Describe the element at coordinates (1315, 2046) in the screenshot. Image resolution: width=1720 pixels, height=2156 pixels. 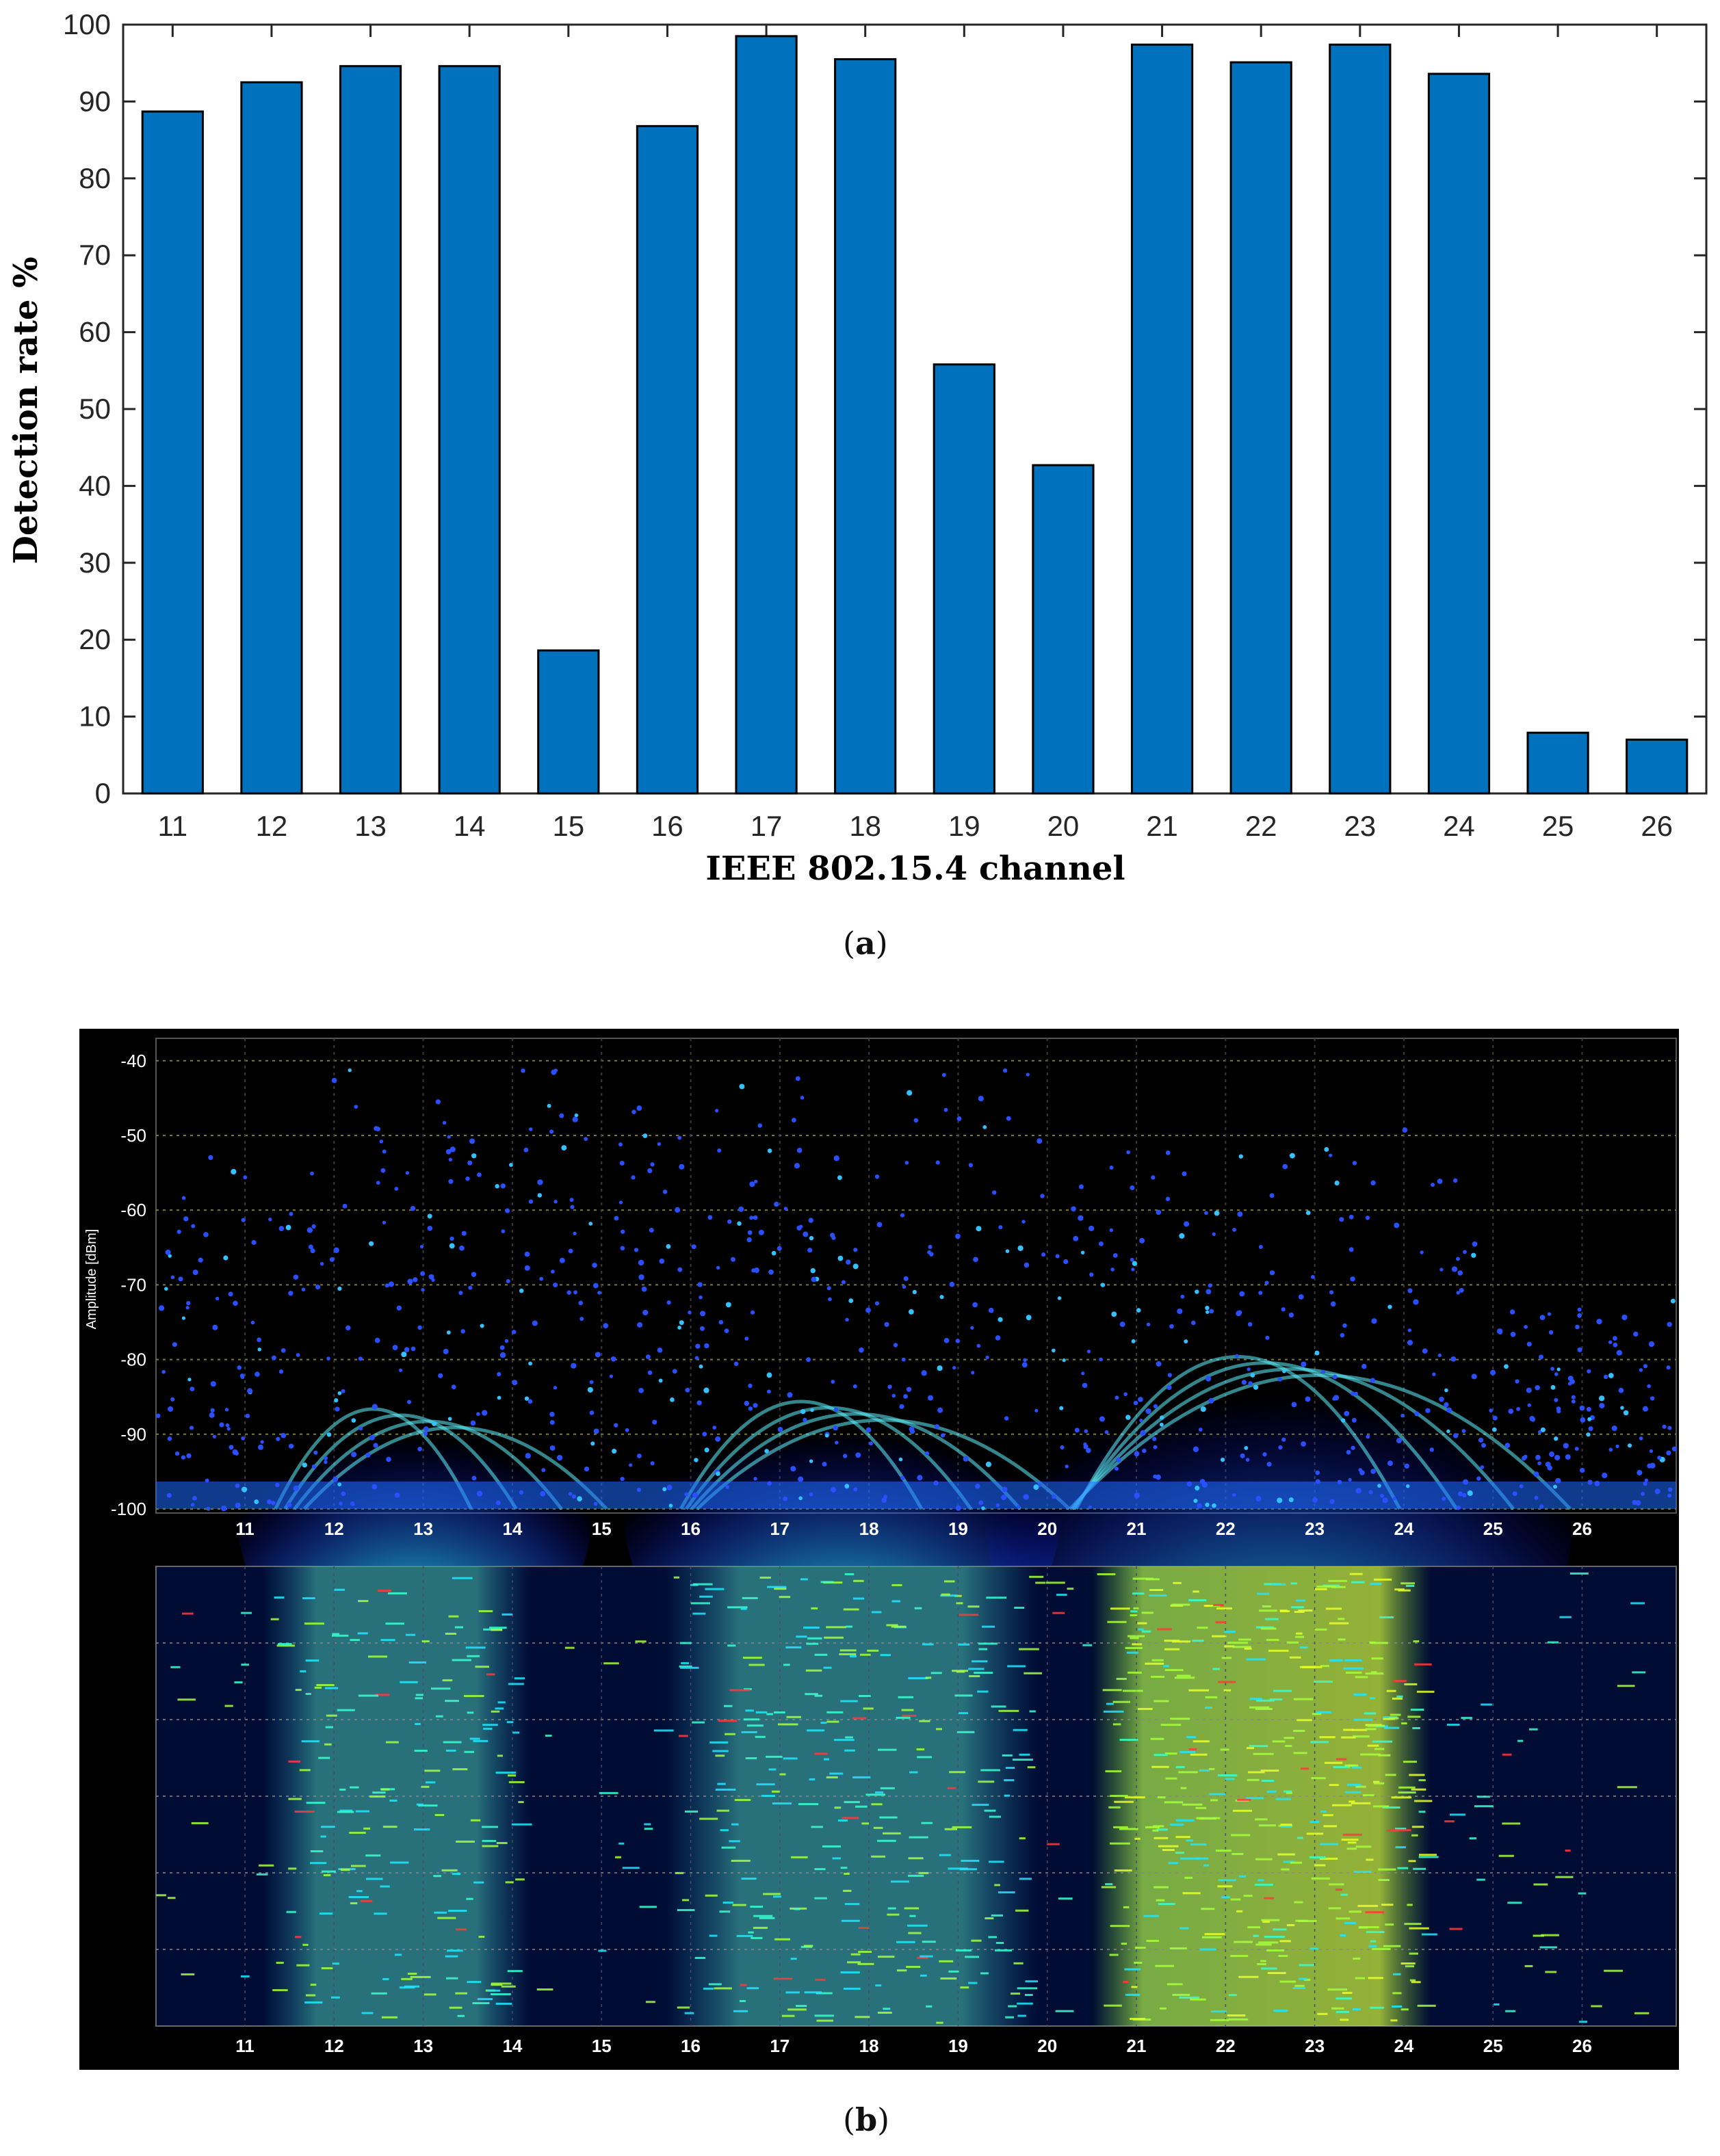
I see `waterfall-x-tick-label: 23` at that location.